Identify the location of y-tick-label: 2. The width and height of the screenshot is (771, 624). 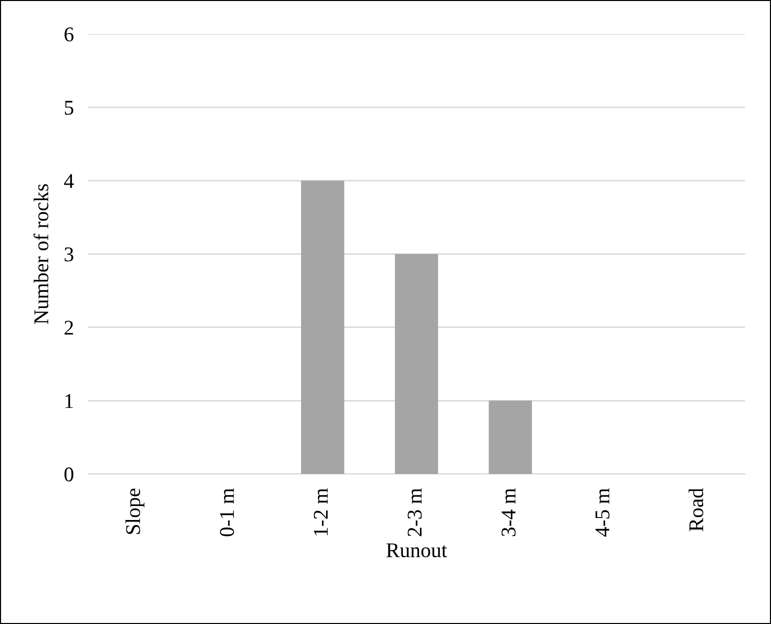
(68, 327).